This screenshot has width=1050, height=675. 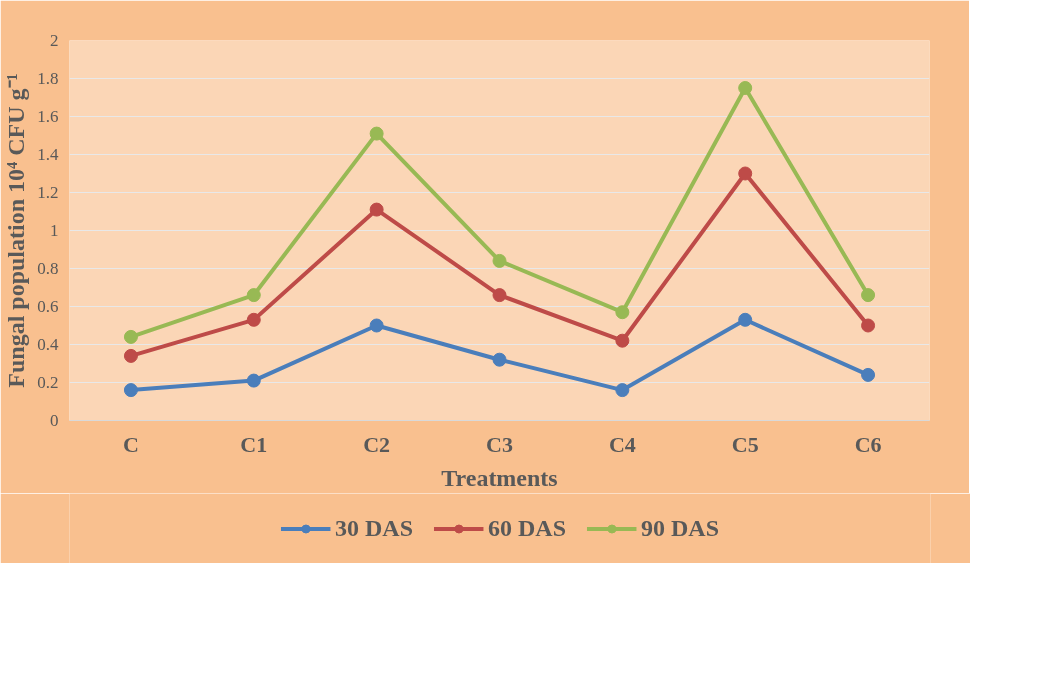 What do you see at coordinates (48, 192) in the screenshot?
I see `y-tick-label: 1.2` at bounding box center [48, 192].